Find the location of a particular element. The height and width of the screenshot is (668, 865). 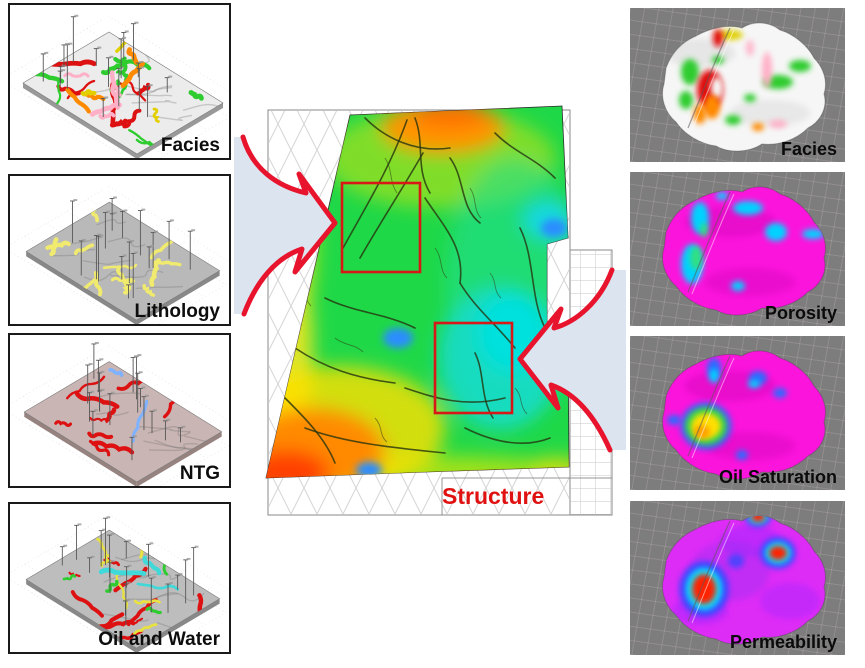

facies-model-3d-view is located at coordinates (119, 86).